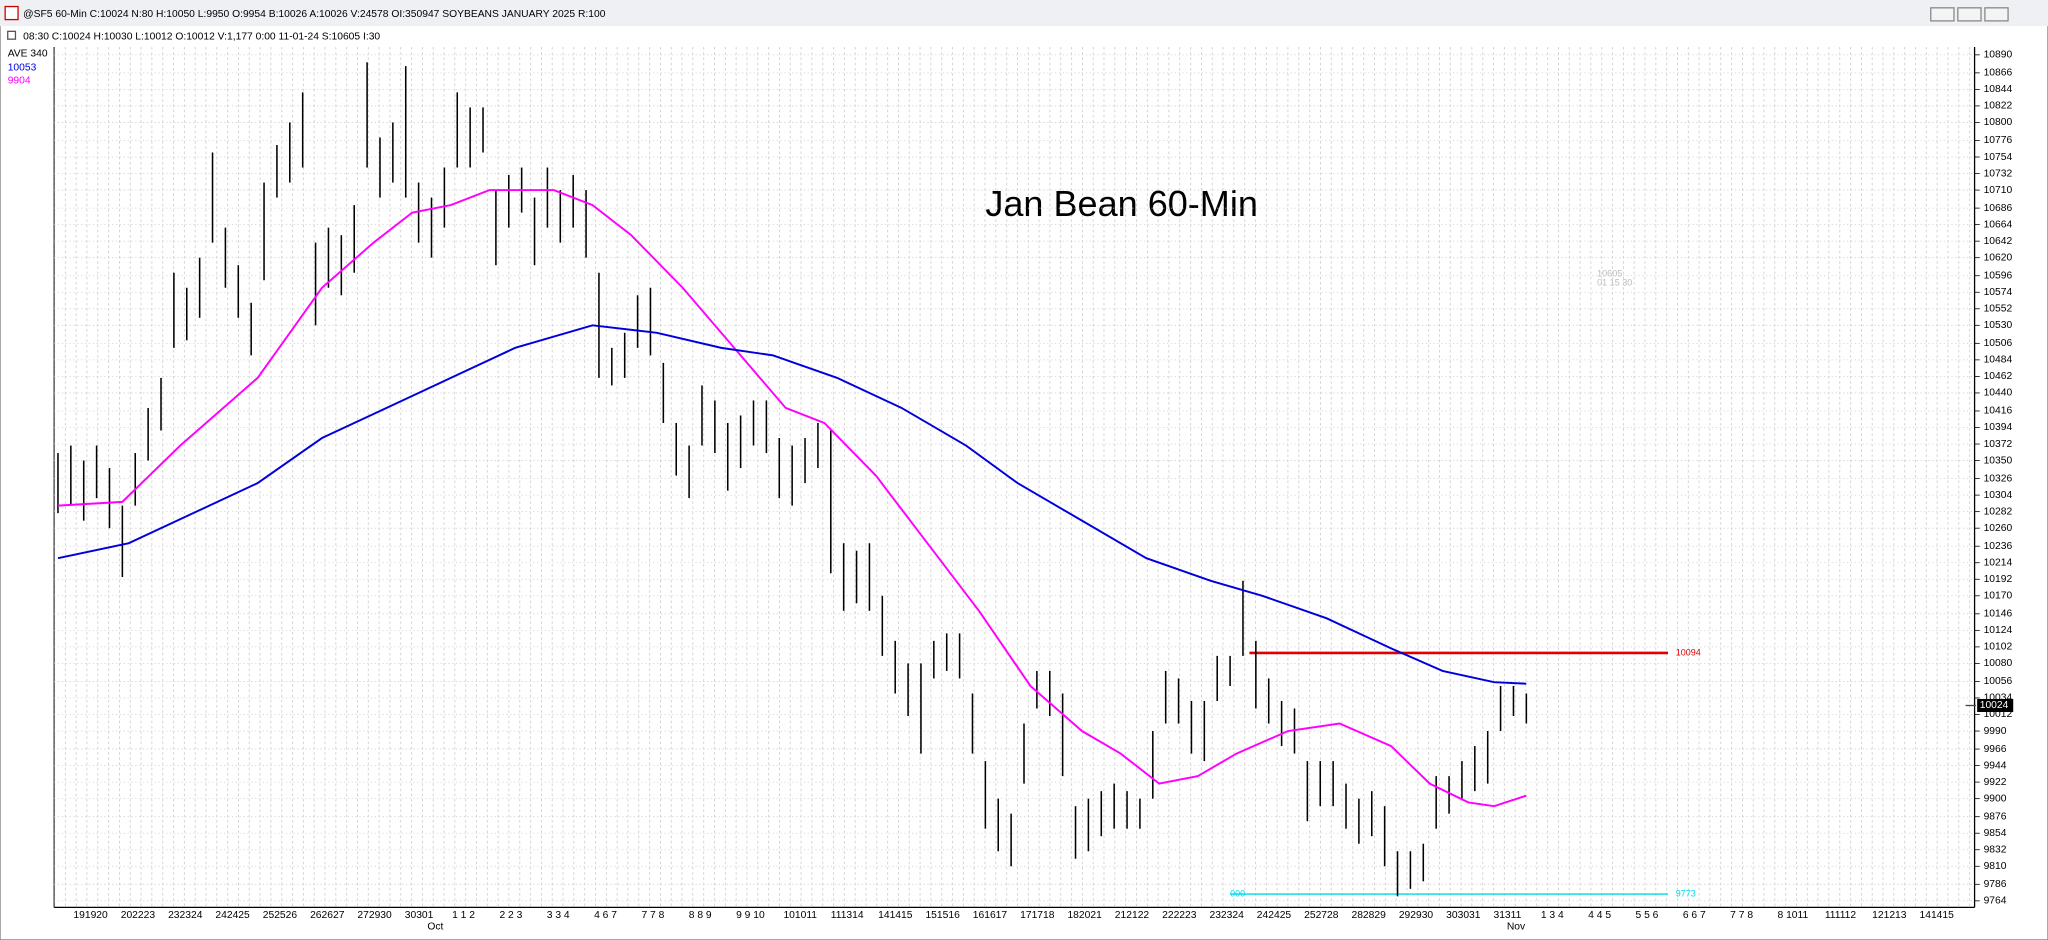  I want to click on close-button, so click(1996, 14).